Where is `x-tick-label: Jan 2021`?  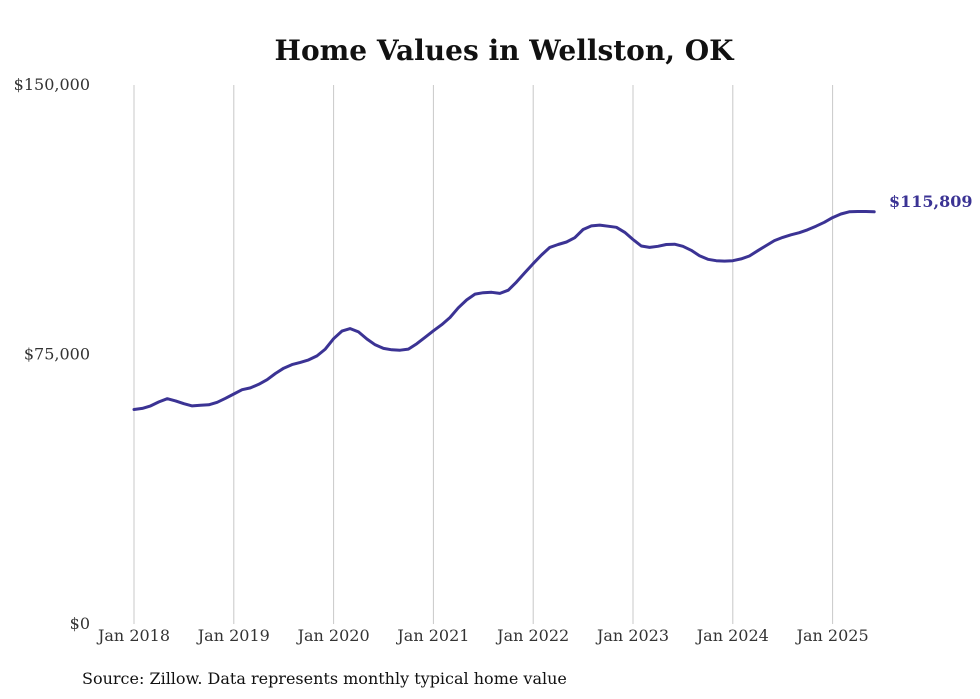 x-tick-label: Jan 2021 is located at coordinates (432, 635).